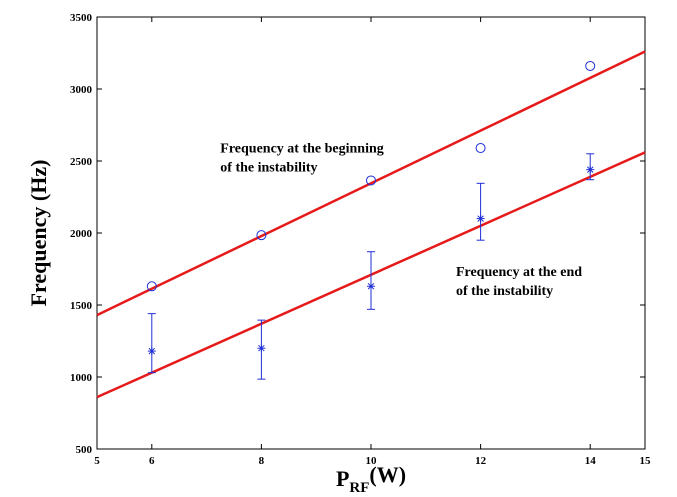 The height and width of the screenshot is (497, 677). What do you see at coordinates (97, 461) in the screenshot?
I see `x-tick-label: 5` at bounding box center [97, 461].